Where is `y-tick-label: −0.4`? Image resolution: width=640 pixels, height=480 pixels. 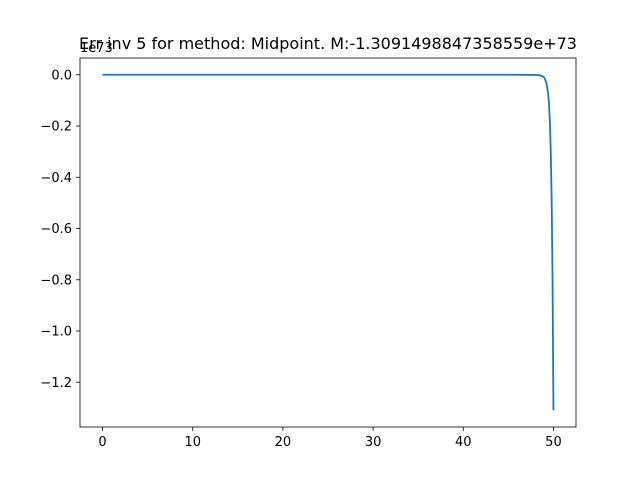
y-tick-label: −0.4 is located at coordinates (56, 178).